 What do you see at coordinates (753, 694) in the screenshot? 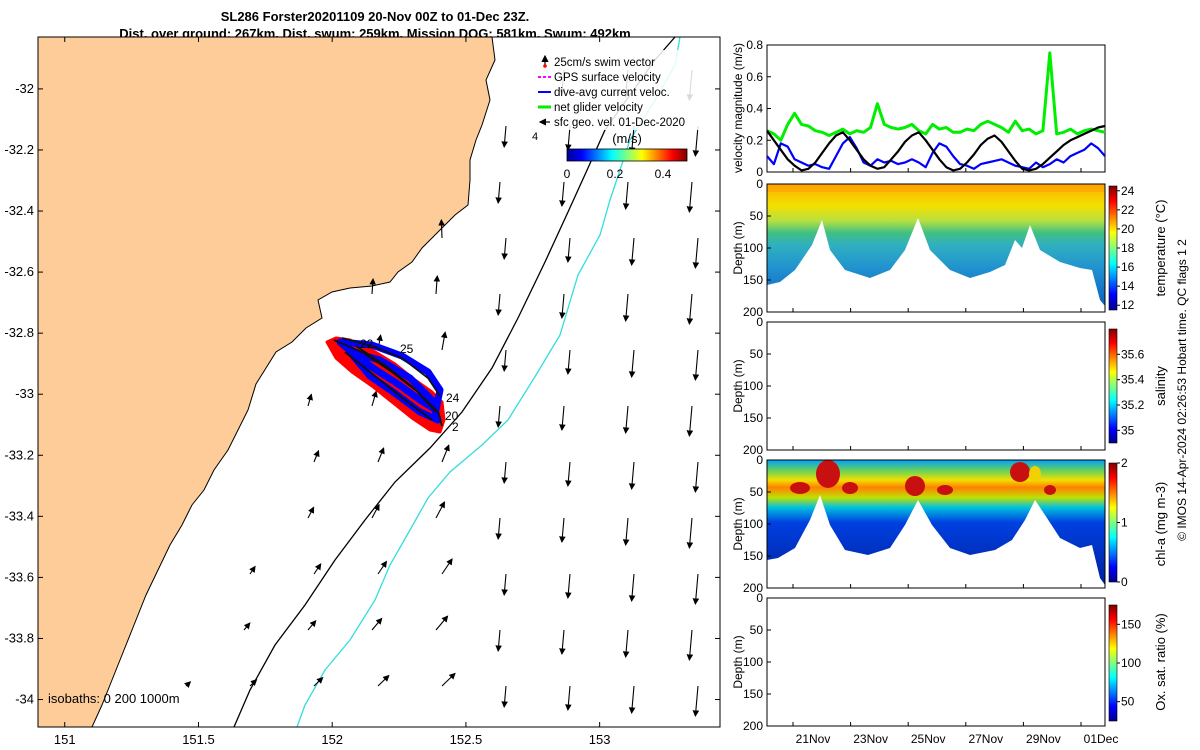
I see `depth-tick-label: 150` at bounding box center [753, 694].